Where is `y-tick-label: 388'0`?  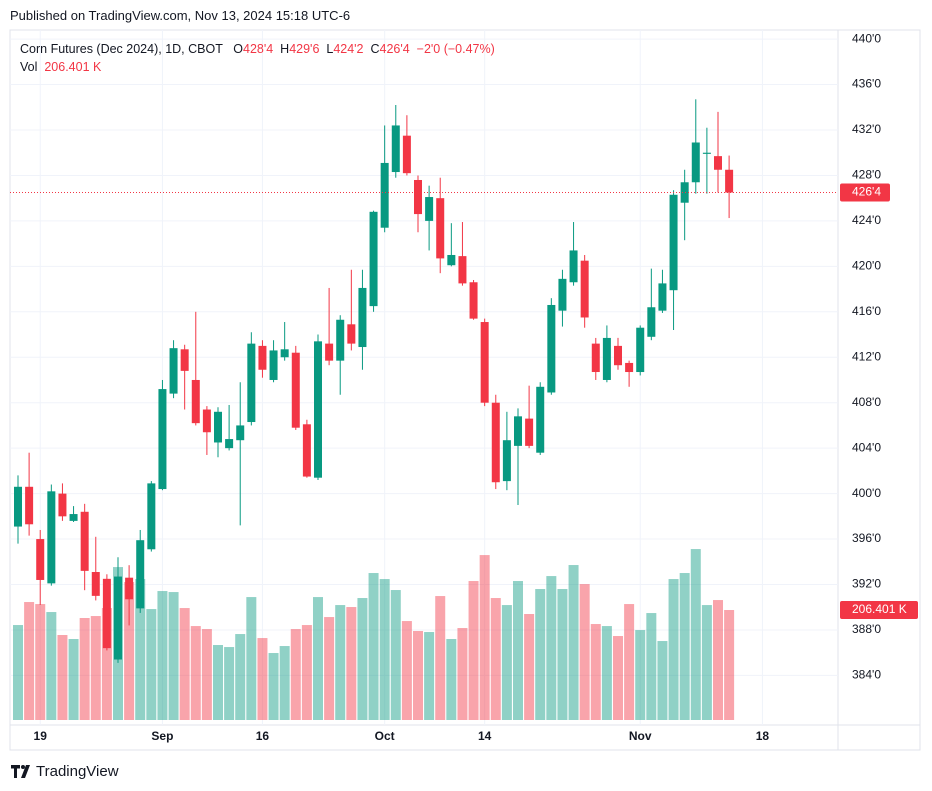
y-tick-label: 388'0 is located at coordinates (866, 629).